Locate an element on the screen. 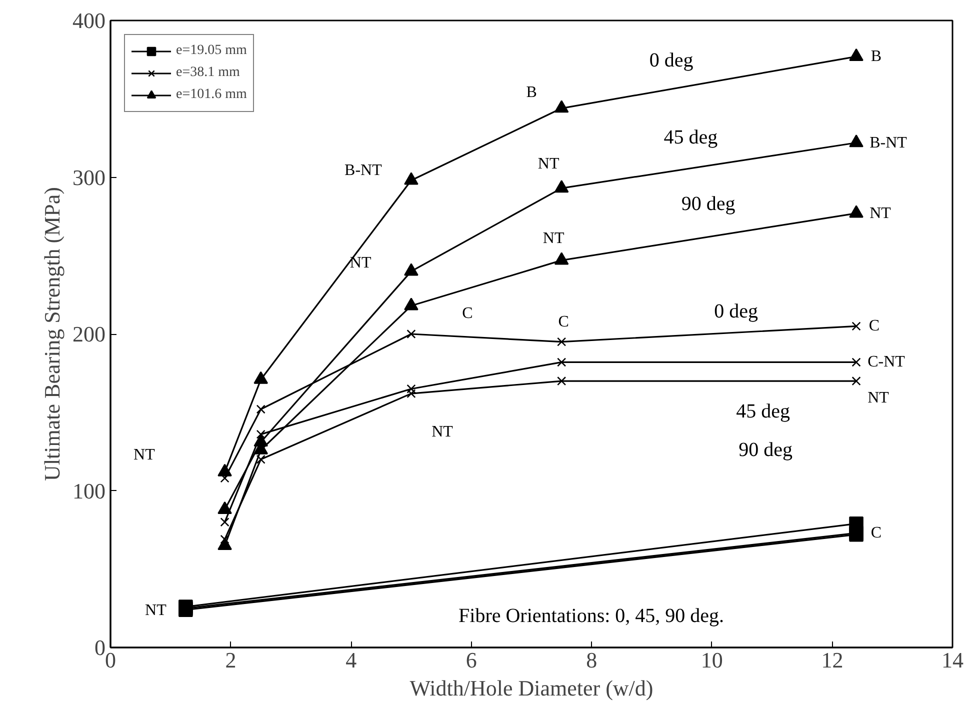 Image resolution: width=972 pixels, height=722 pixels. annotation: C-NT is located at coordinates (887, 362).